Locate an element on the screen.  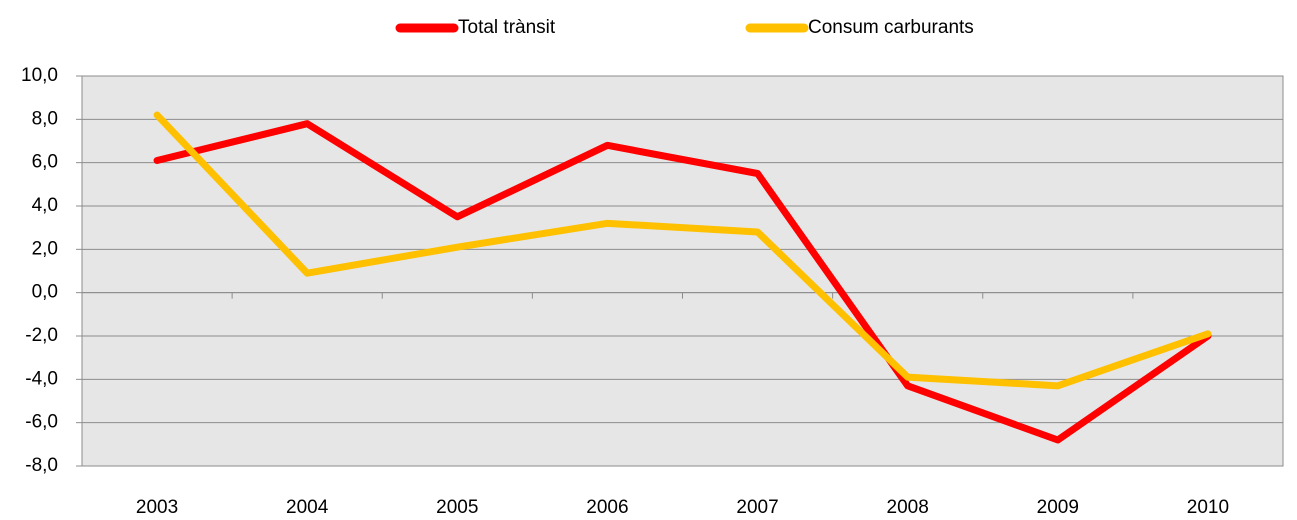
y-tick-label: 0,0 is located at coordinates (45, 292).